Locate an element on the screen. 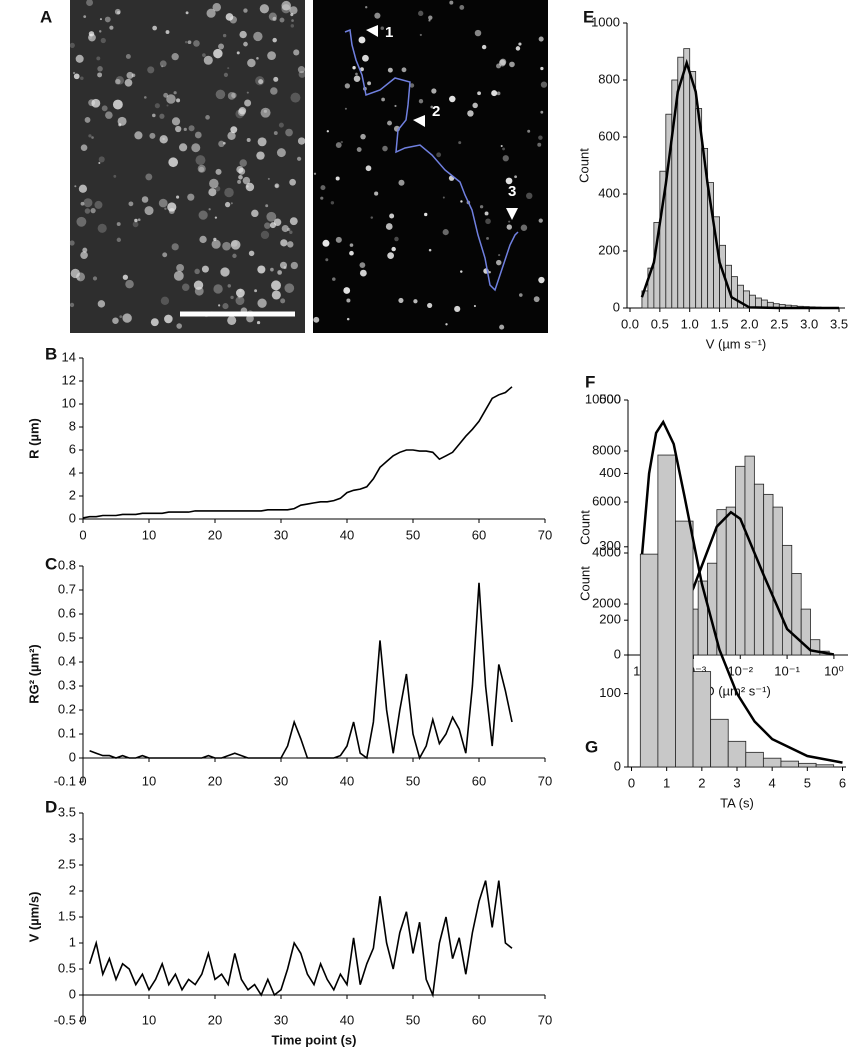 The width and height of the screenshot is (855, 1049). x-tick-label: 3.0 is located at coordinates (809, 323).